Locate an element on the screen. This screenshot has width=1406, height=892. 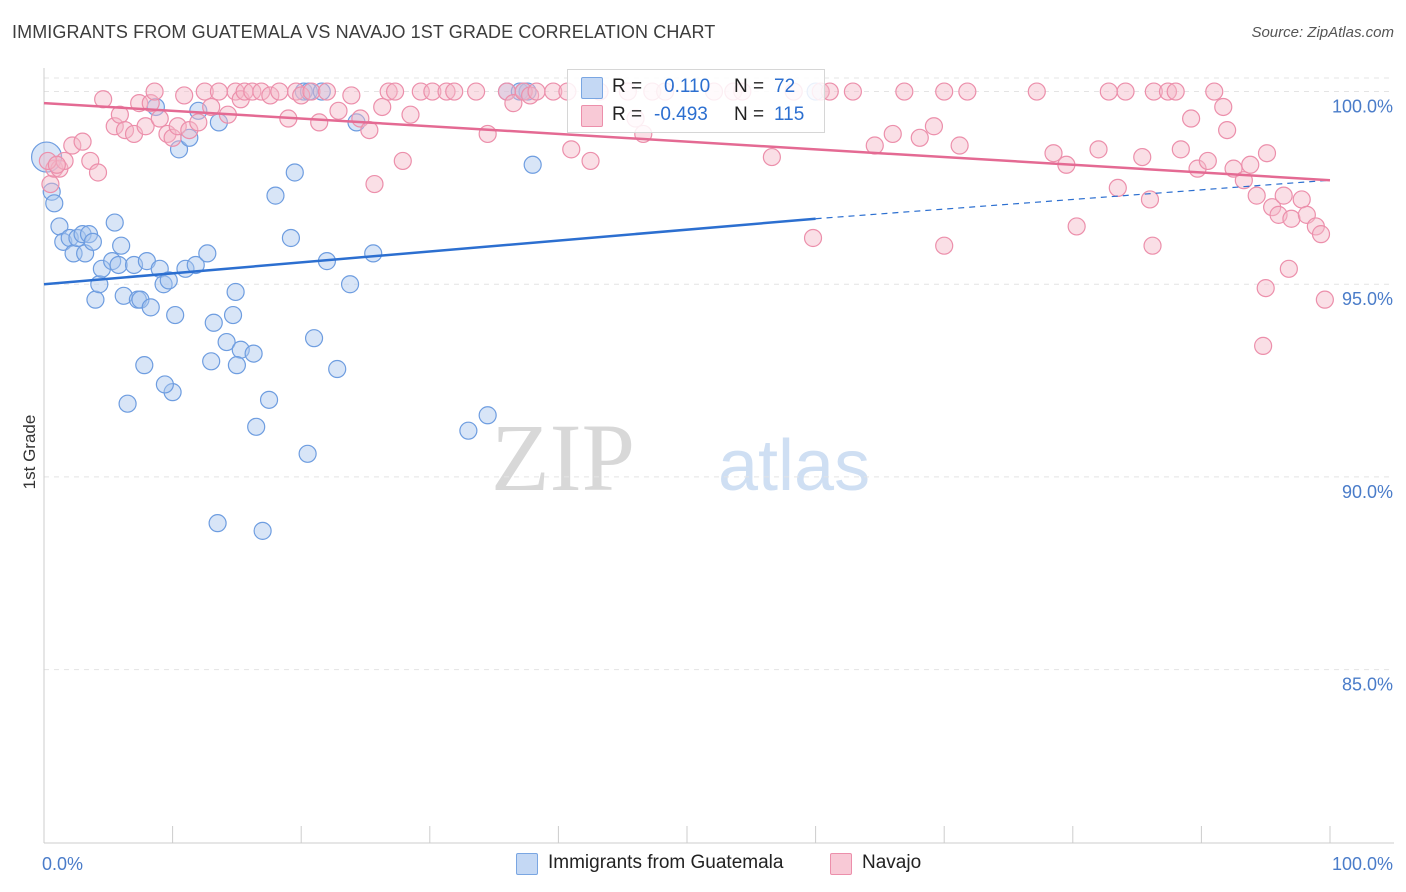
stats-row-navajo: R = -0.493 N = 115 is located at coordinates (696, 115).